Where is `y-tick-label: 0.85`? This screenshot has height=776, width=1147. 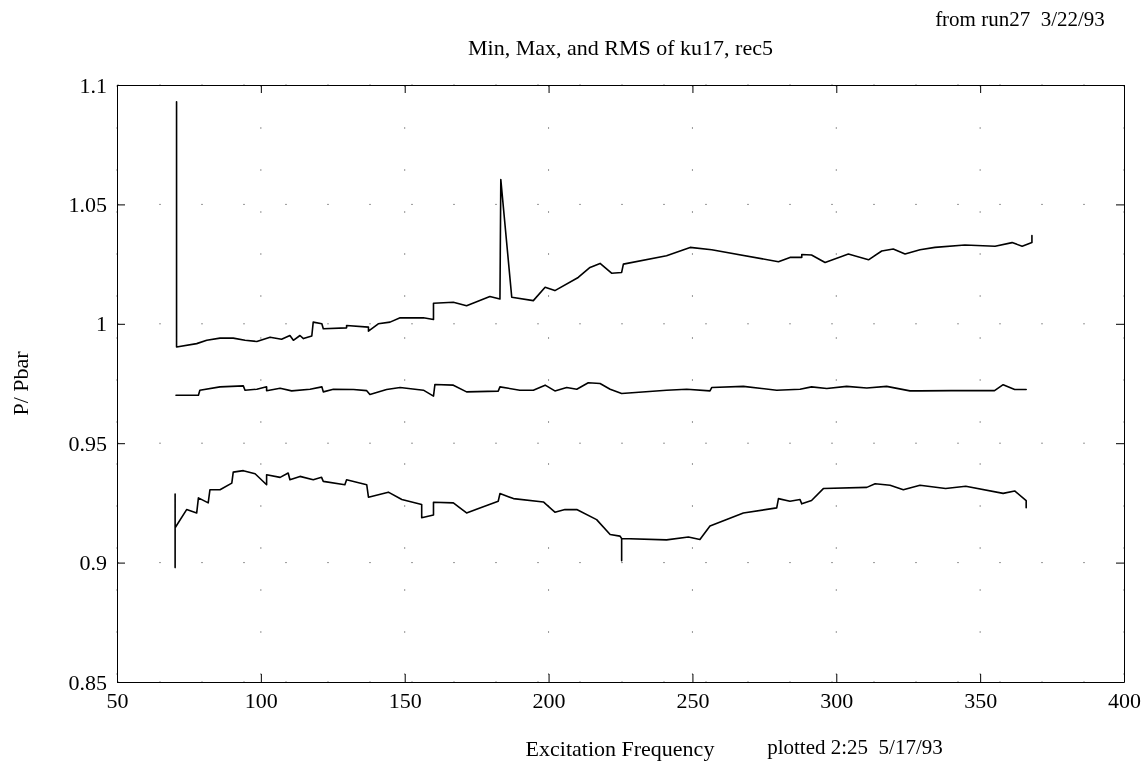 y-tick-label: 0.85 is located at coordinates (87, 682).